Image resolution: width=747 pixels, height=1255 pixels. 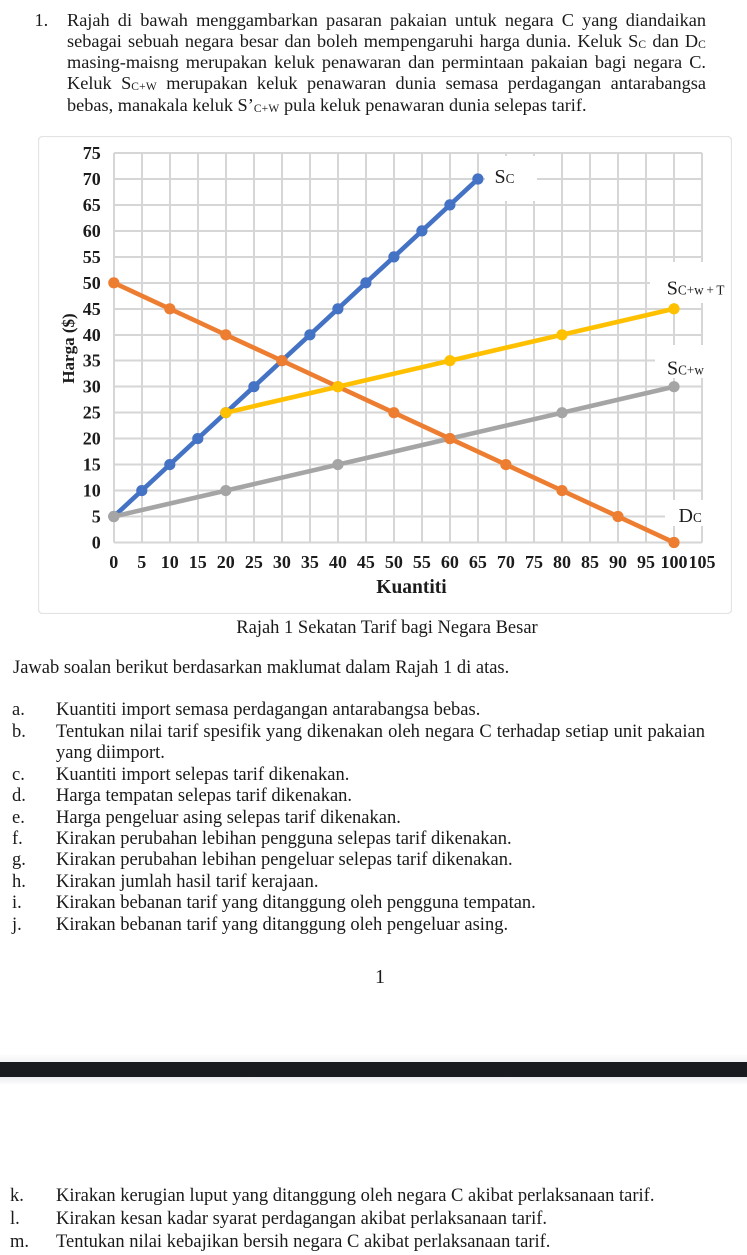 I want to click on svg-text: Kuantiti, so click(x=411, y=587).